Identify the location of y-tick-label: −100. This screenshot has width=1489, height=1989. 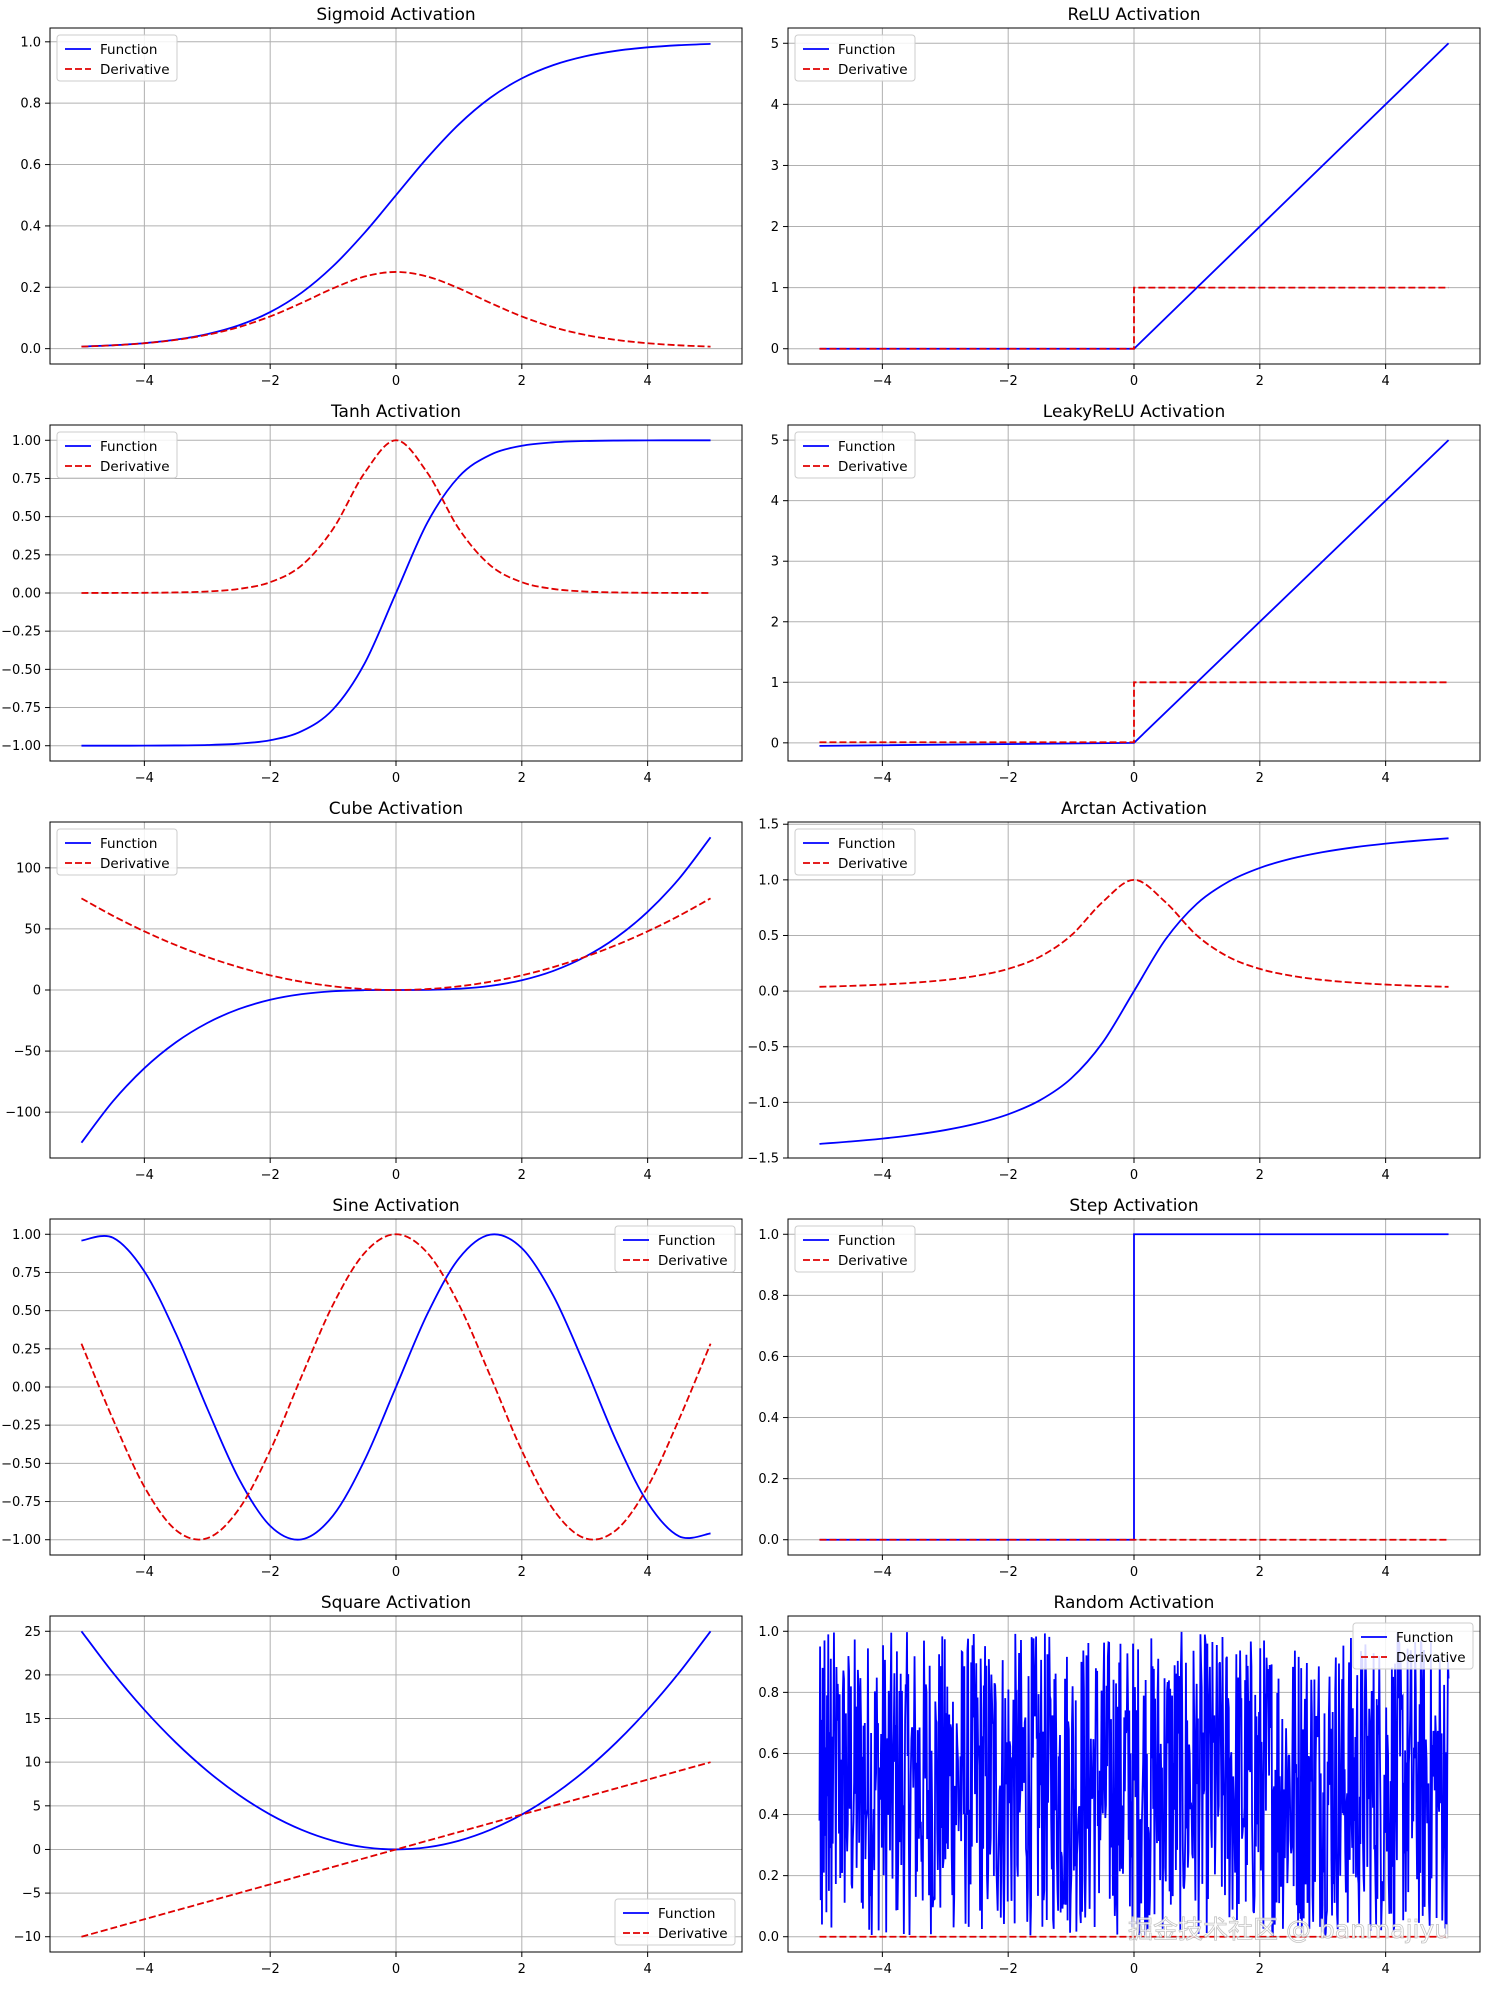
(23, 1113).